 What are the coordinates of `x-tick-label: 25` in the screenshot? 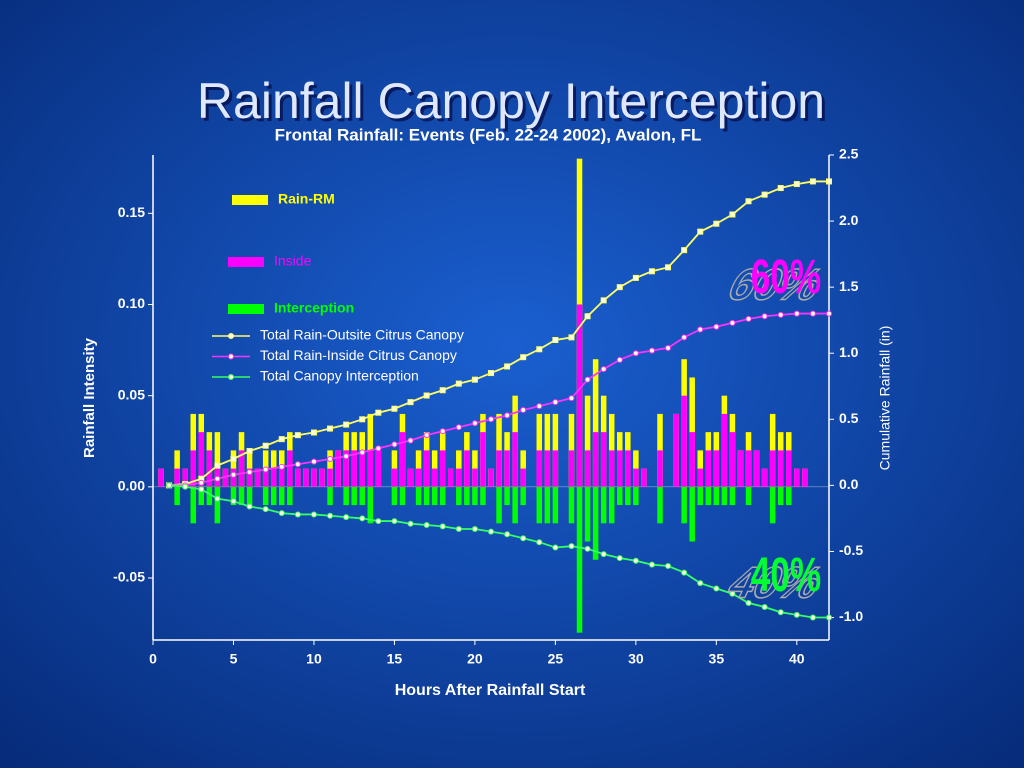 It's located at (556, 659).